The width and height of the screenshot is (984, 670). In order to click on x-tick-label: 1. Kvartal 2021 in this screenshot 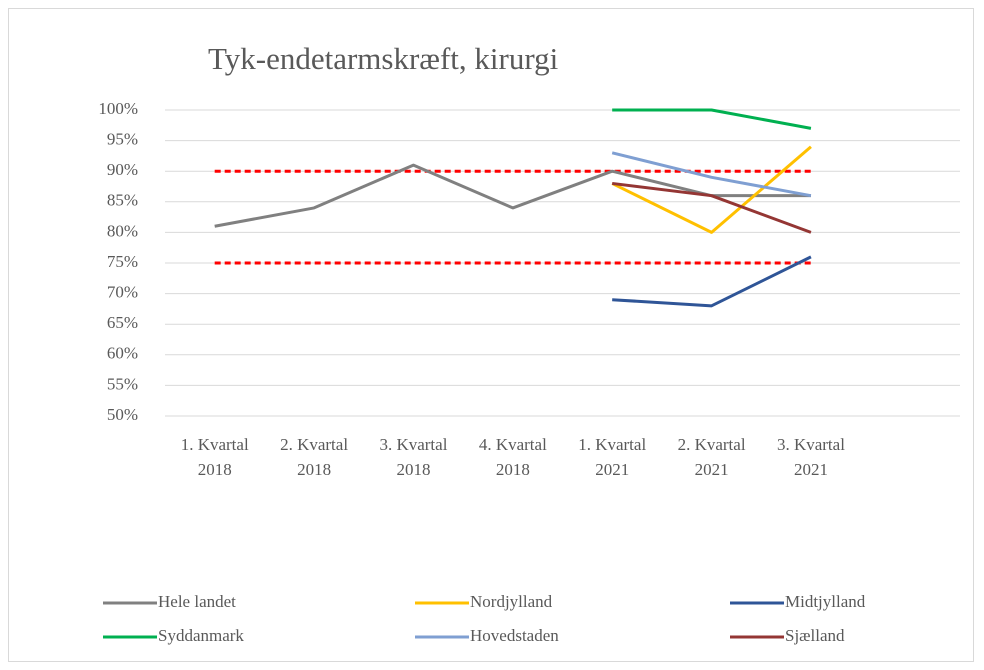, I will do `click(612, 457)`.